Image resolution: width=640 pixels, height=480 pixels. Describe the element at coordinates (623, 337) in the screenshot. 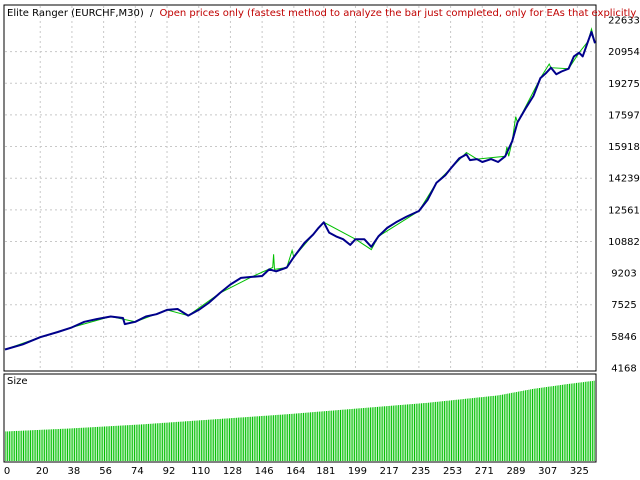

I see `y-tick-label: 5846` at that location.